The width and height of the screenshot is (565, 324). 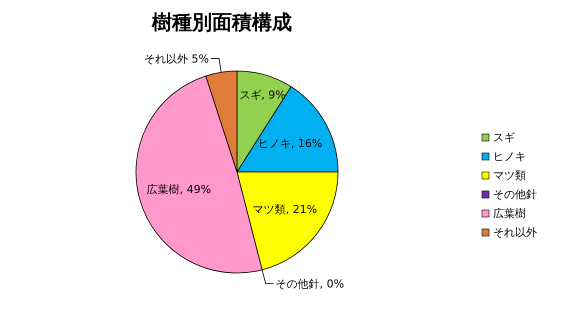 What do you see at coordinates (179, 189) in the screenshot?
I see `data-label: 広葉樹, 49%` at bounding box center [179, 189].